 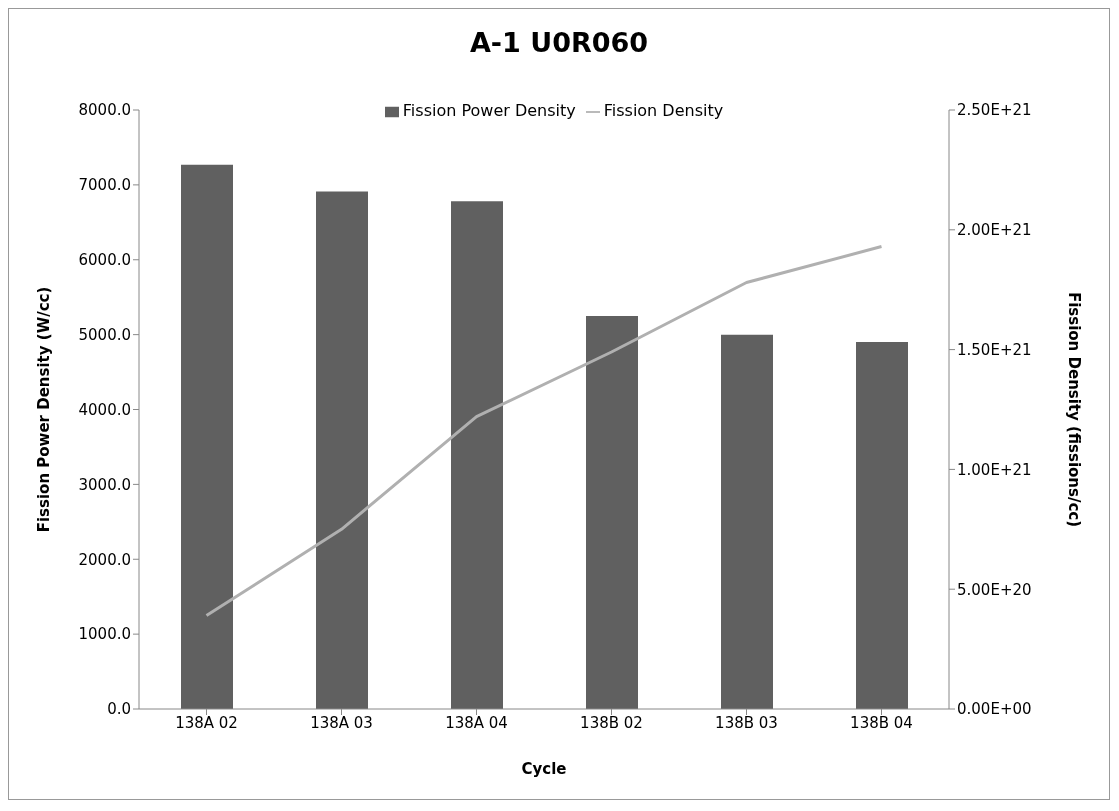 I want to click on y-tick-label: 3000.0, so click(x=104, y=484).